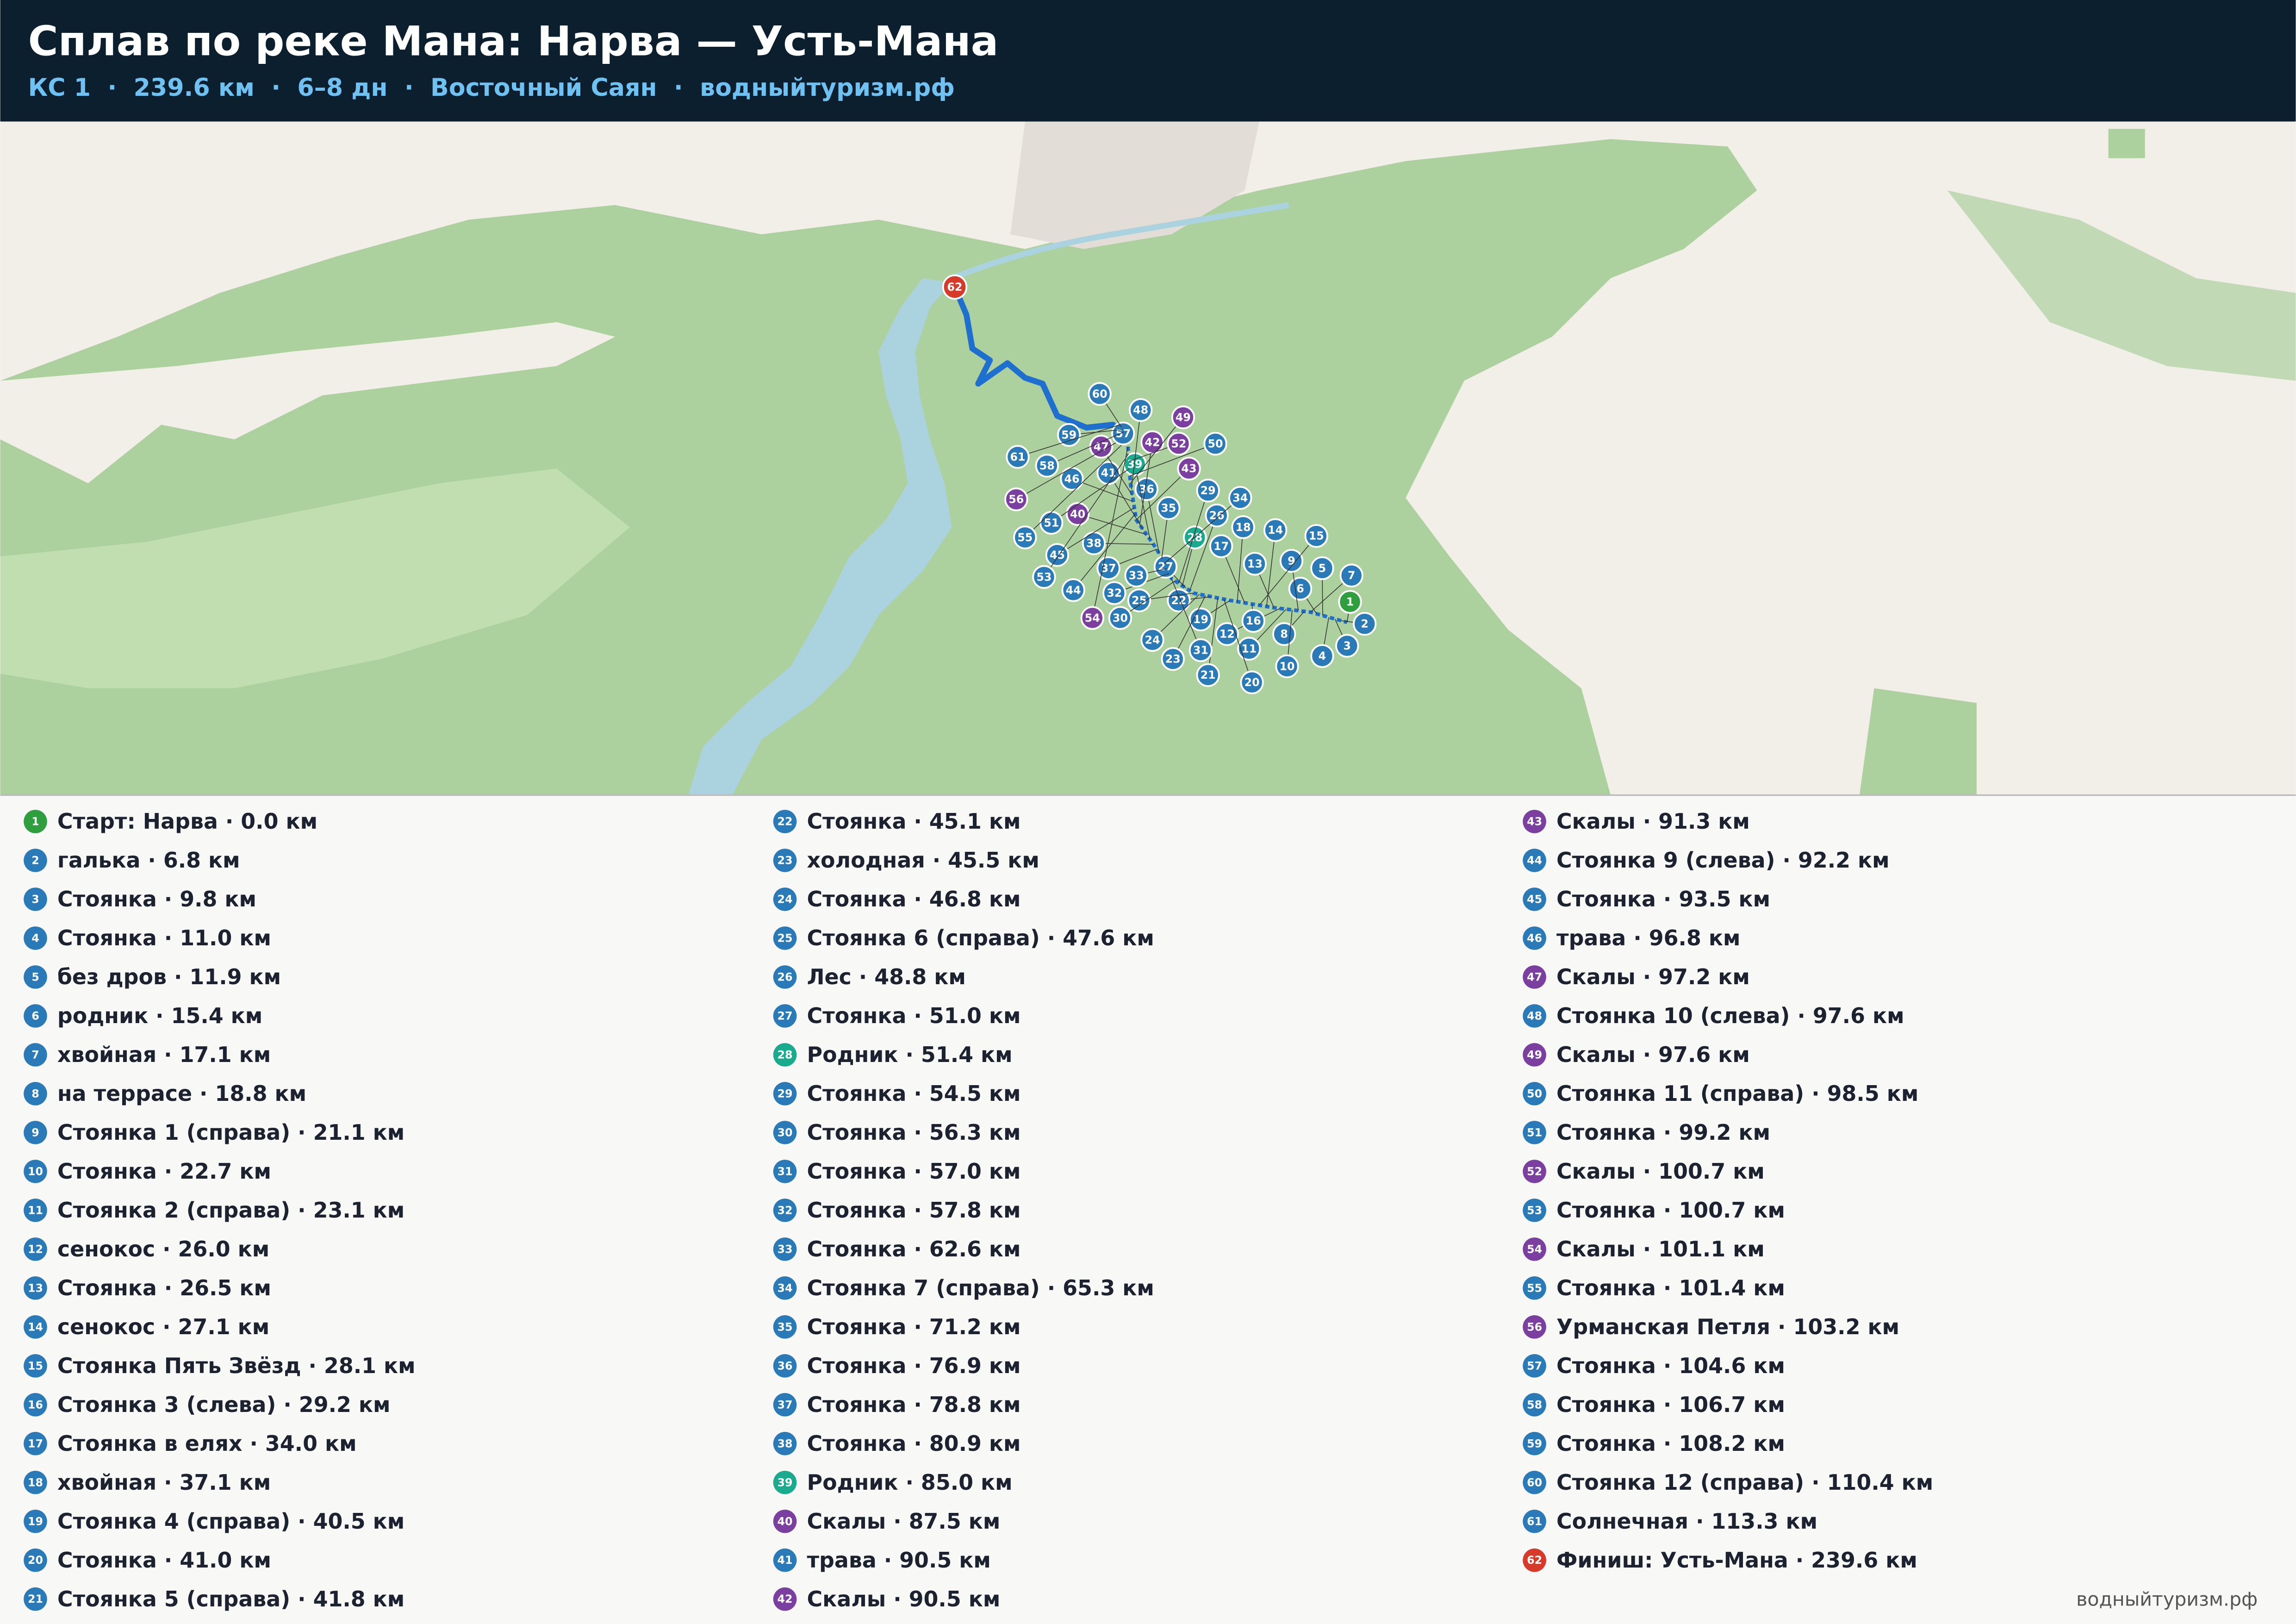 The height and width of the screenshot is (1624, 2296). Describe the element at coordinates (1534, 1404) in the screenshot. I see `legend-badge-number: 58` at that location.